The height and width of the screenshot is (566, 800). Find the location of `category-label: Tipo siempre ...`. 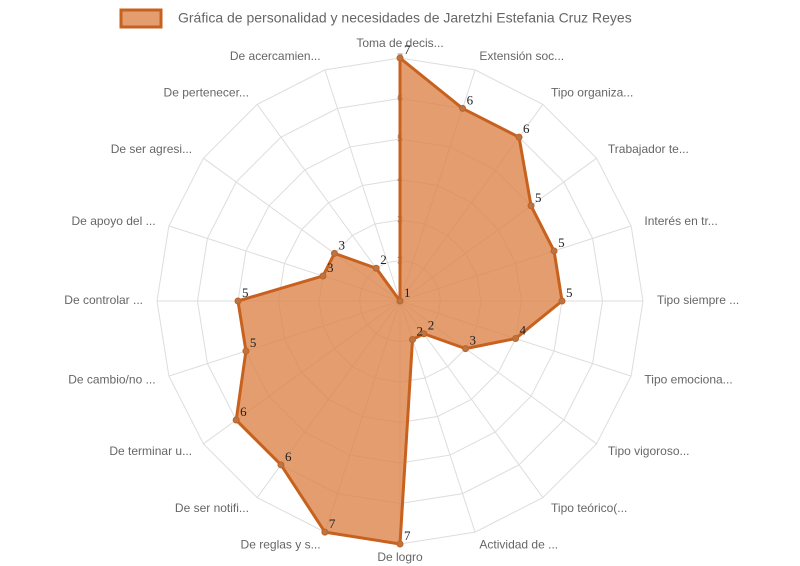

category-label: Tipo siempre ... is located at coordinates (698, 300).